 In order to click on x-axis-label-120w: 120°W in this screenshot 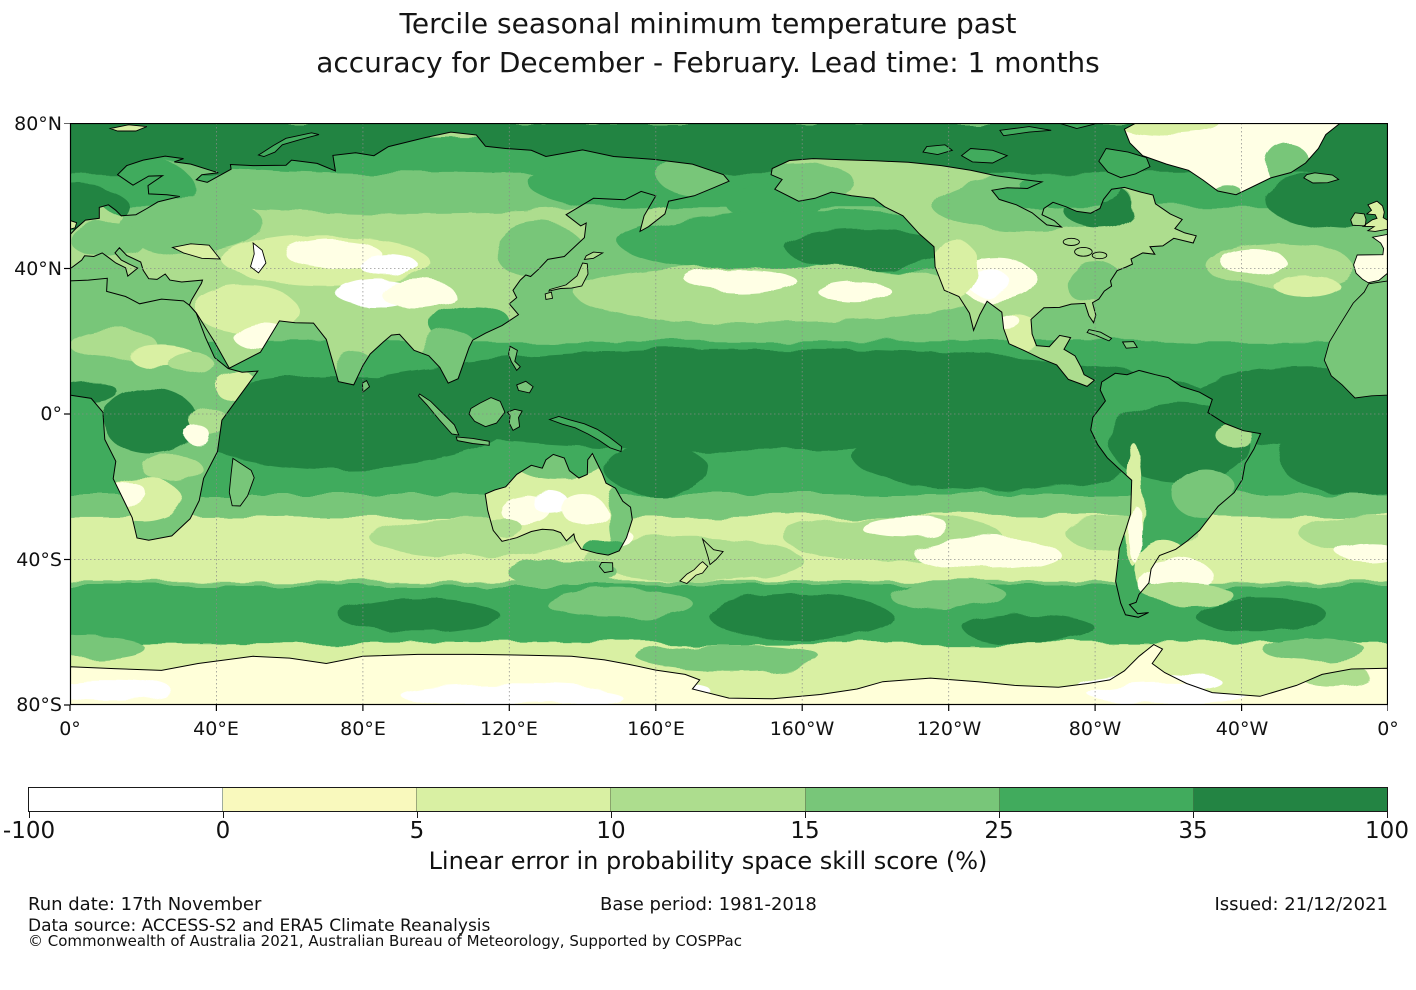, I will do `click(949, 729)`.